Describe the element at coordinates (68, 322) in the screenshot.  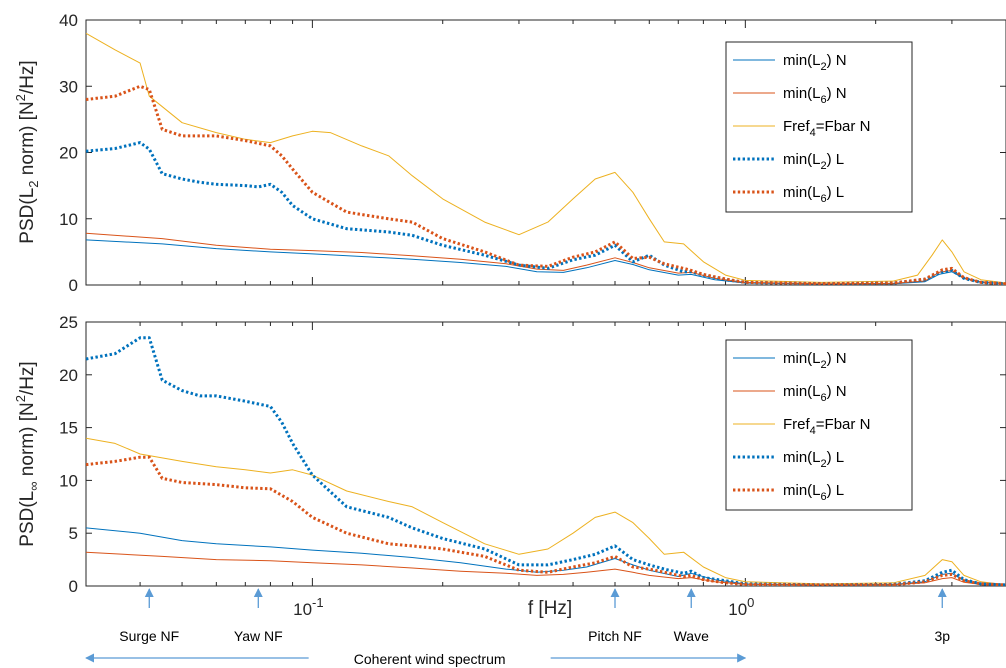
I see `bottom-y-tick-label: 25` at that location.